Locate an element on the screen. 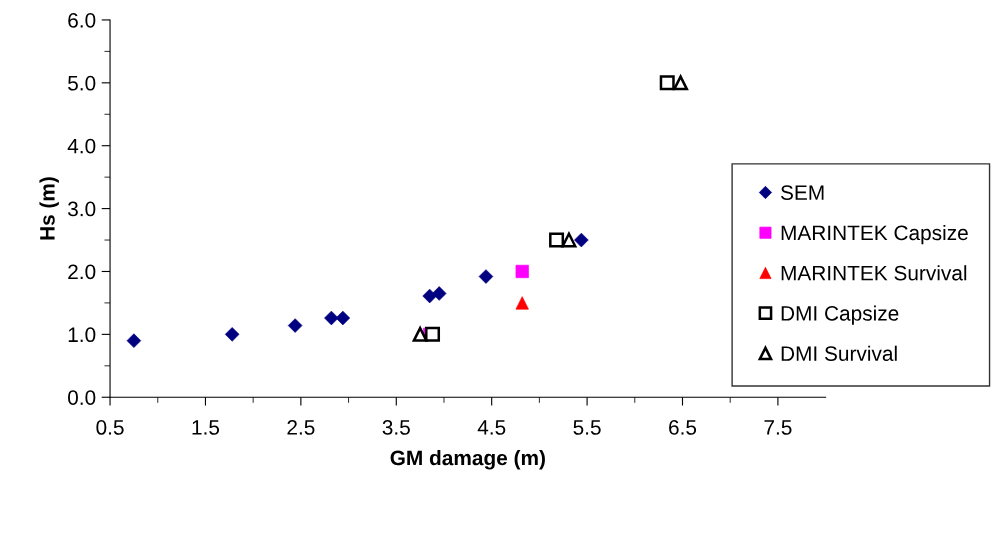 This screenshot has width=1005, height=539. x-tick-label: 0.5 is located at coordinates (110, 427).